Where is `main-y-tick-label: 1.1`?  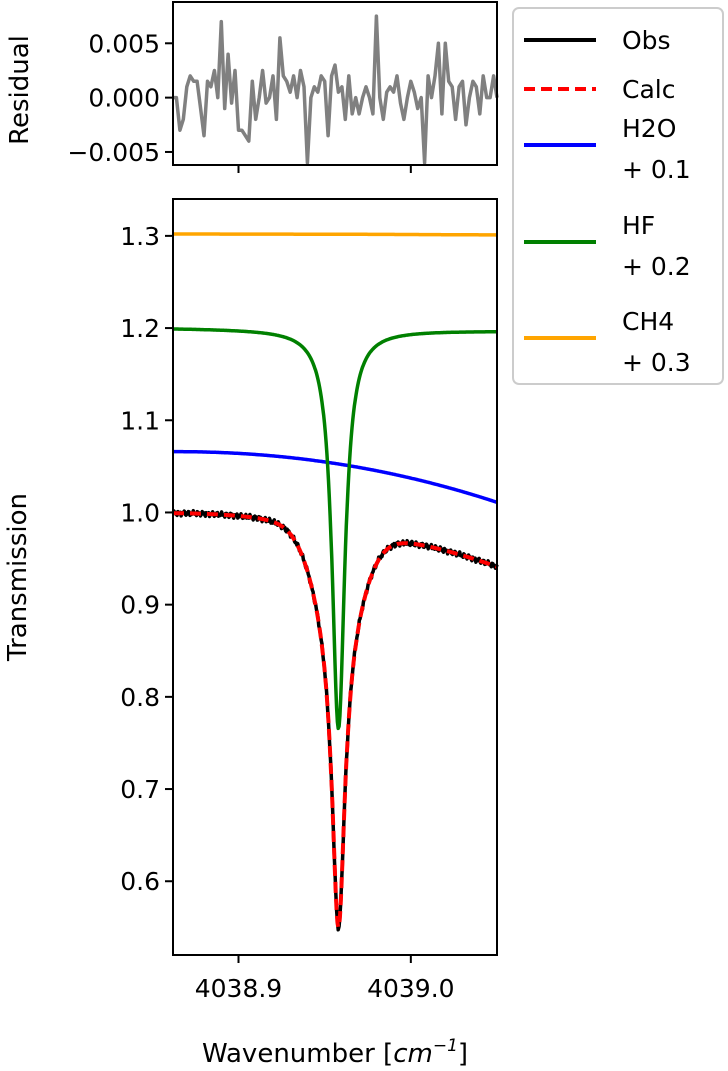
main-y-tick-label: 1.1 is located at coordinates (140, 420).